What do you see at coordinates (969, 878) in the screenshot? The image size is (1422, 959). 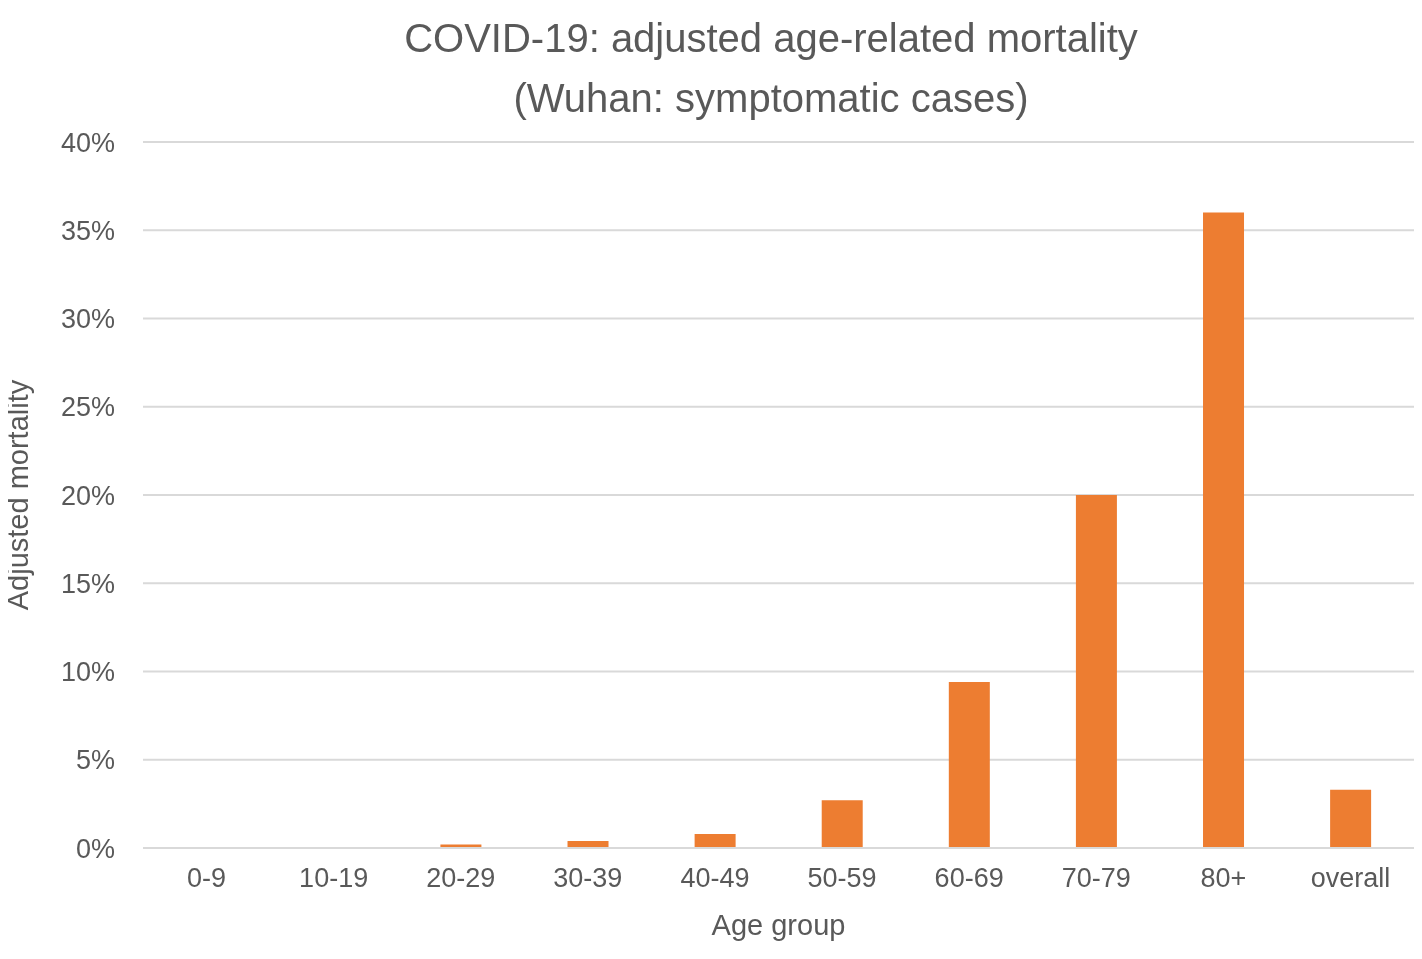 I see `x-tick-label: 60-69` at bounding box center [969, 878].